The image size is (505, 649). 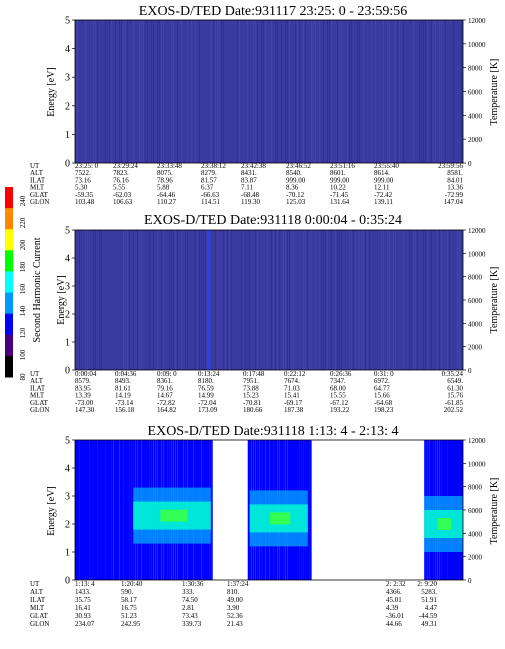 I want to click on orbit-cell: 71.03, so click(x=292, y=388).